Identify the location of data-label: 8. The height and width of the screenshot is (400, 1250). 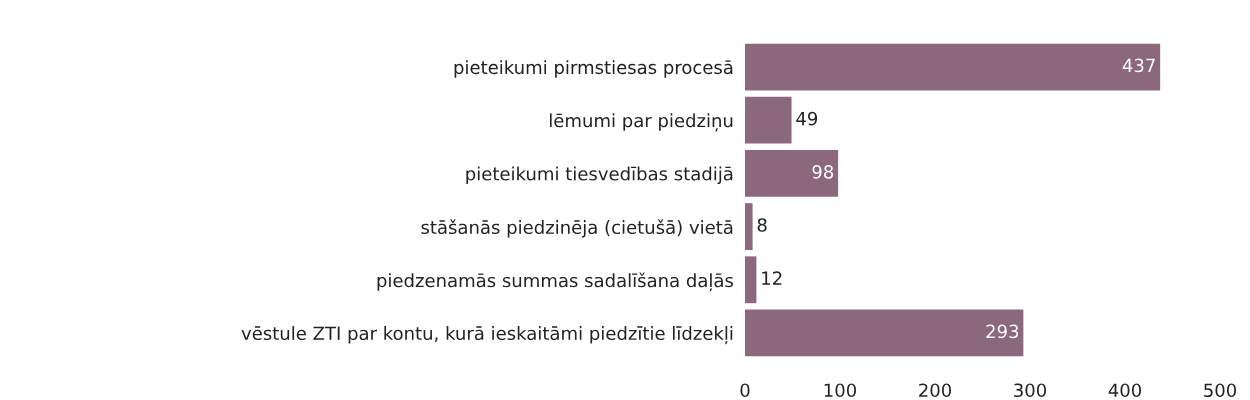
(762, 225).